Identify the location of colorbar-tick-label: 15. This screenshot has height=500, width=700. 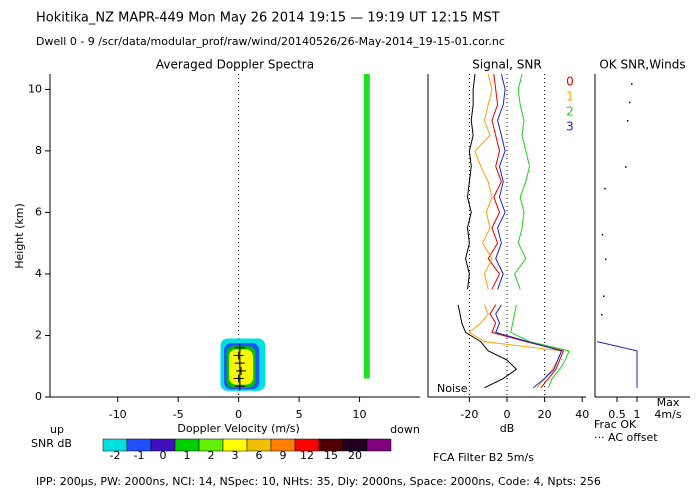
(331, 455).